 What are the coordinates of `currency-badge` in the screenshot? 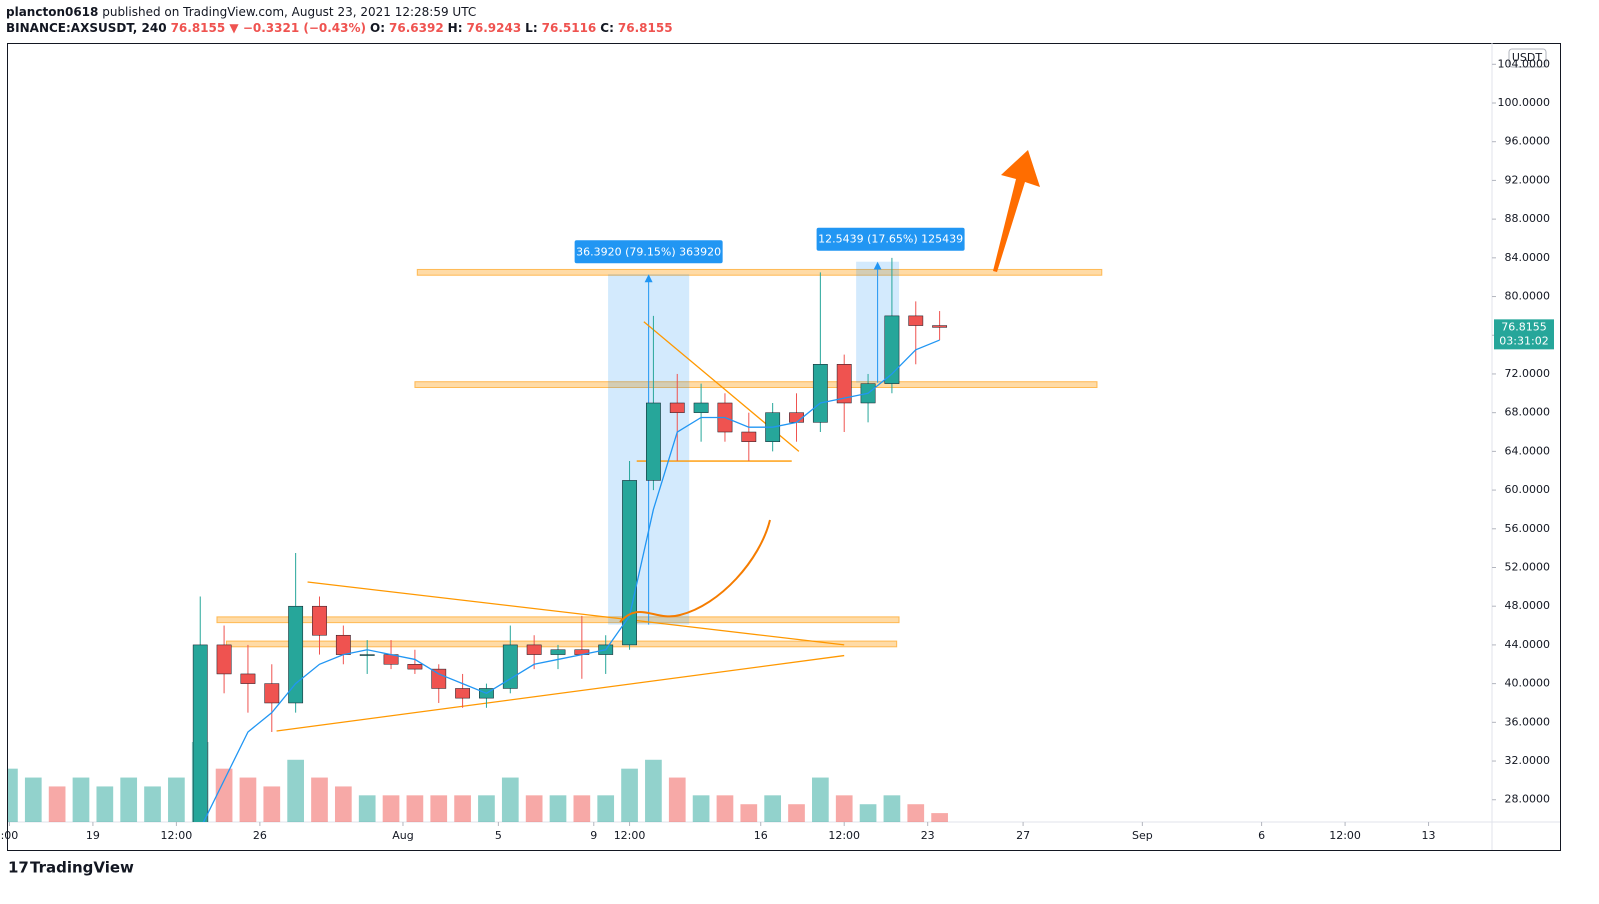 It's located at (1527, 58).